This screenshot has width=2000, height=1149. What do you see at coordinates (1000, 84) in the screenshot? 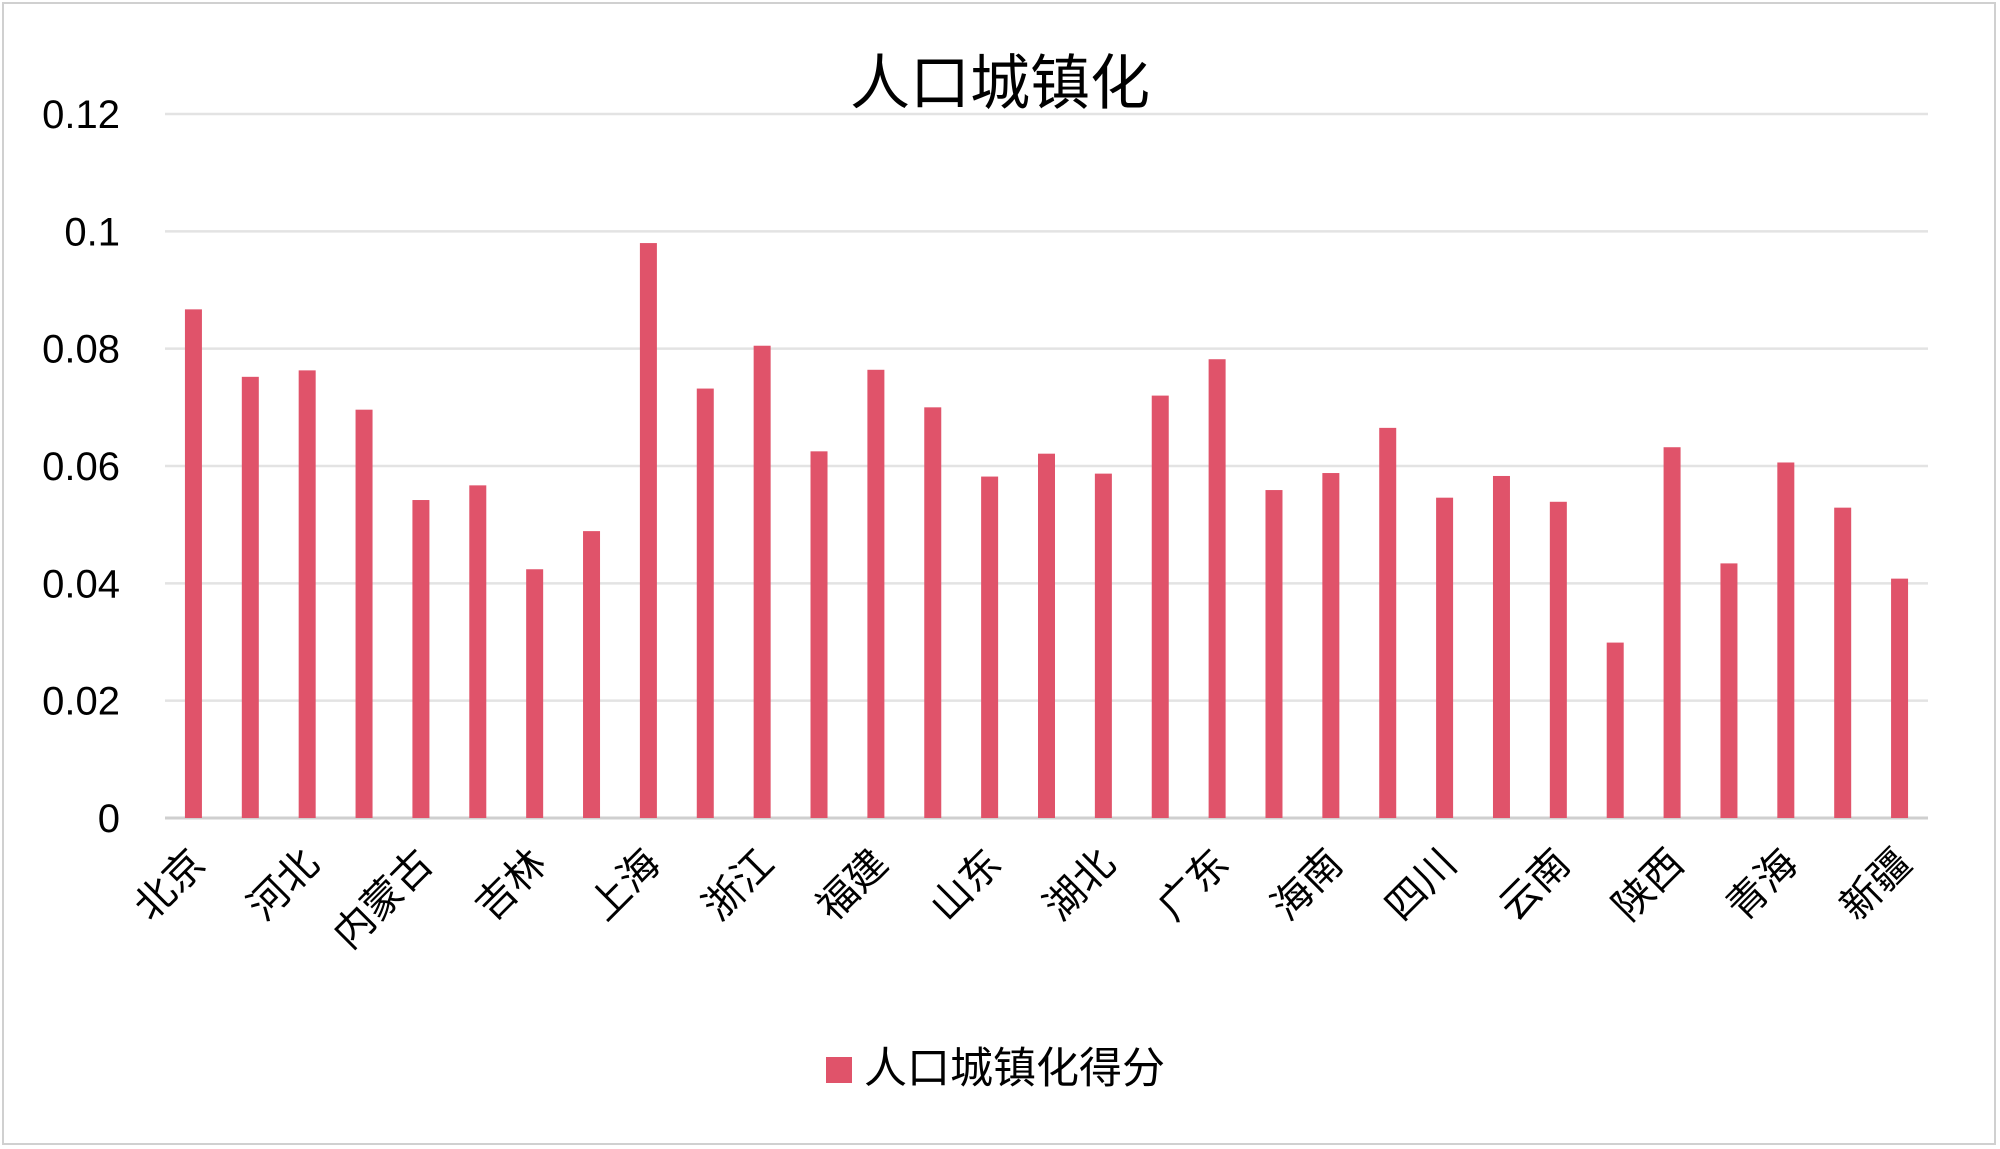
I see `chart-title: 人口城镇化` at bounding box center [1000, 84].